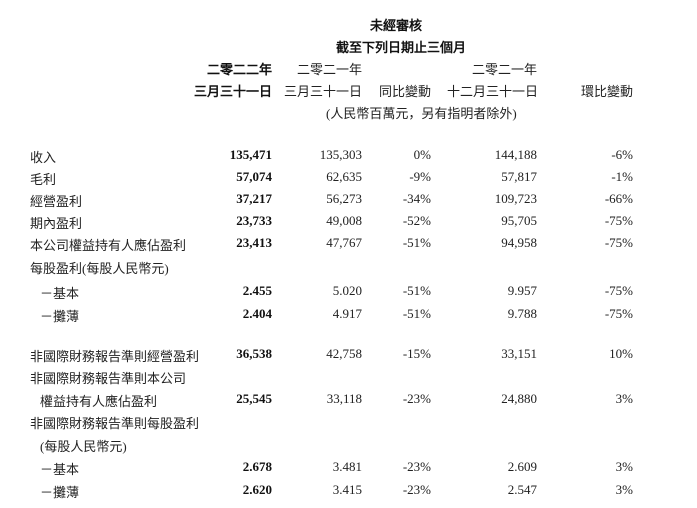 This screenshot has width=697, height=508. Describe the element at coordinates (522, 489) in the screenshot. I see `cell-col4: 2.547` at that location.